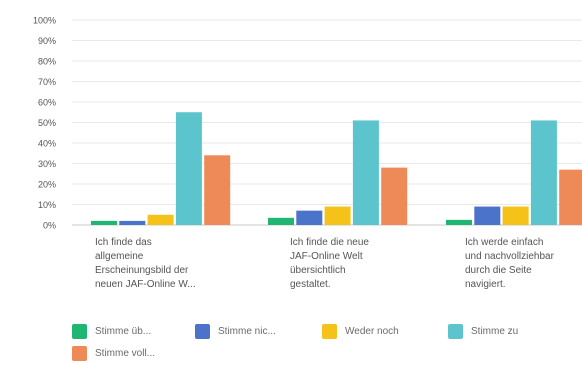 This screenshot has width=582, height=365. What do you see at coordinates (310, 284) in the screenshot?
I see `x-category-label-line: gestaltet.` at bounding box center [310, 284].